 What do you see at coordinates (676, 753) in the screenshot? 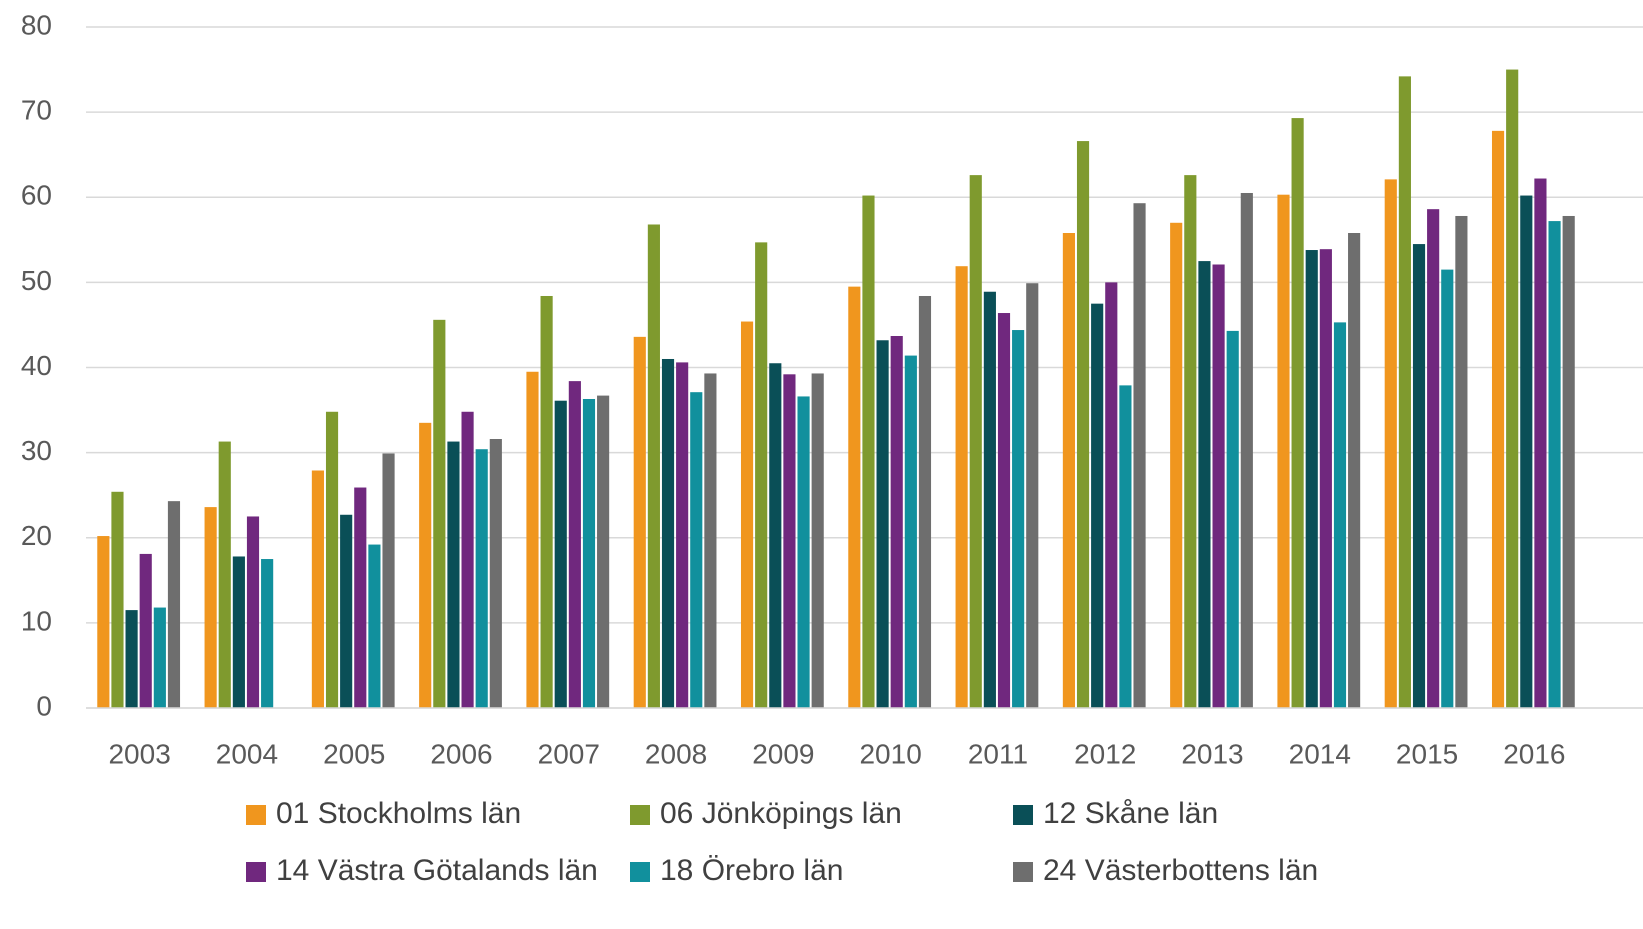
I see `x-tick-label: 2008` at bounding box center [676, 753].